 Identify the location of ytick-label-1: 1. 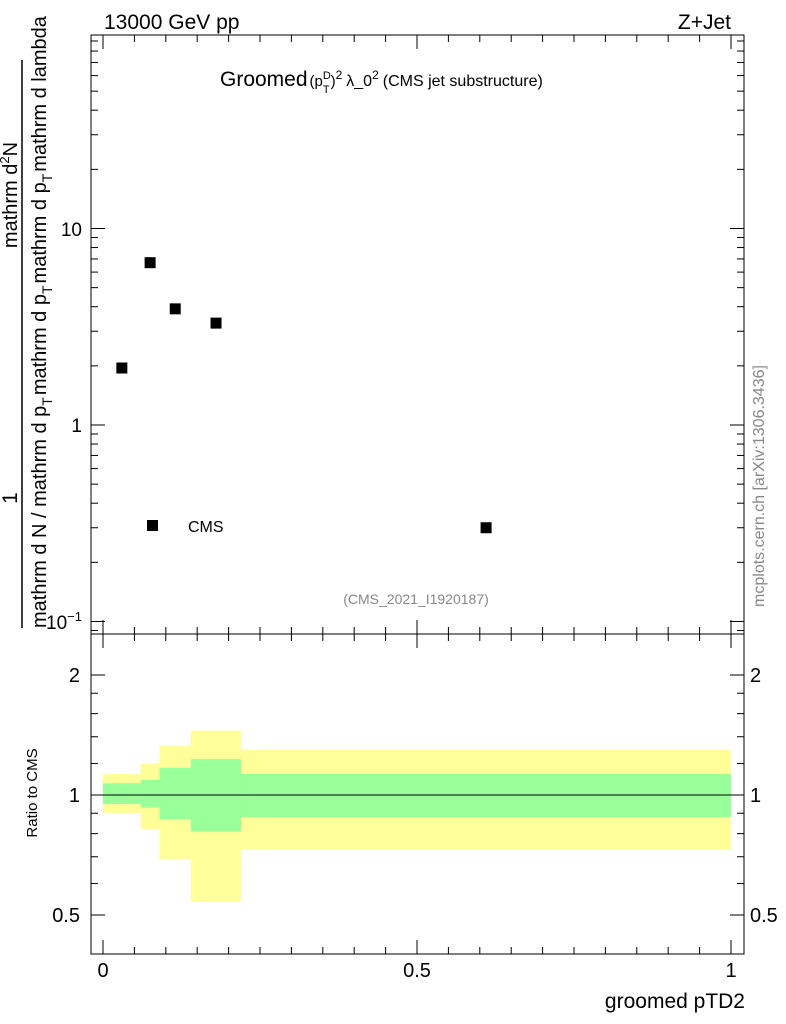
(76, 426).